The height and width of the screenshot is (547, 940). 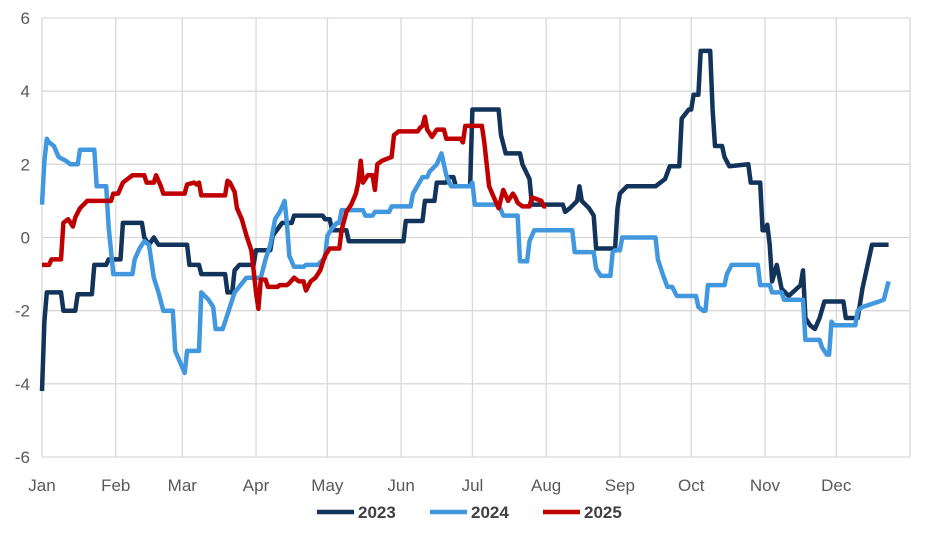 What do you see at coordinates (41, 485) in the screenshot?
I see `x-tick-label: Jan` at bounding box center [41, 485].